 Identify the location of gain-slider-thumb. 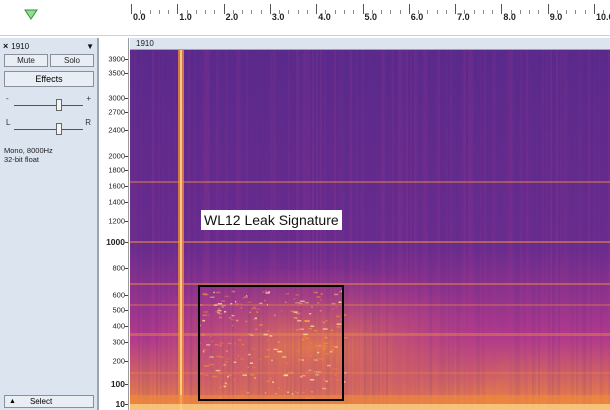
(59, 105).